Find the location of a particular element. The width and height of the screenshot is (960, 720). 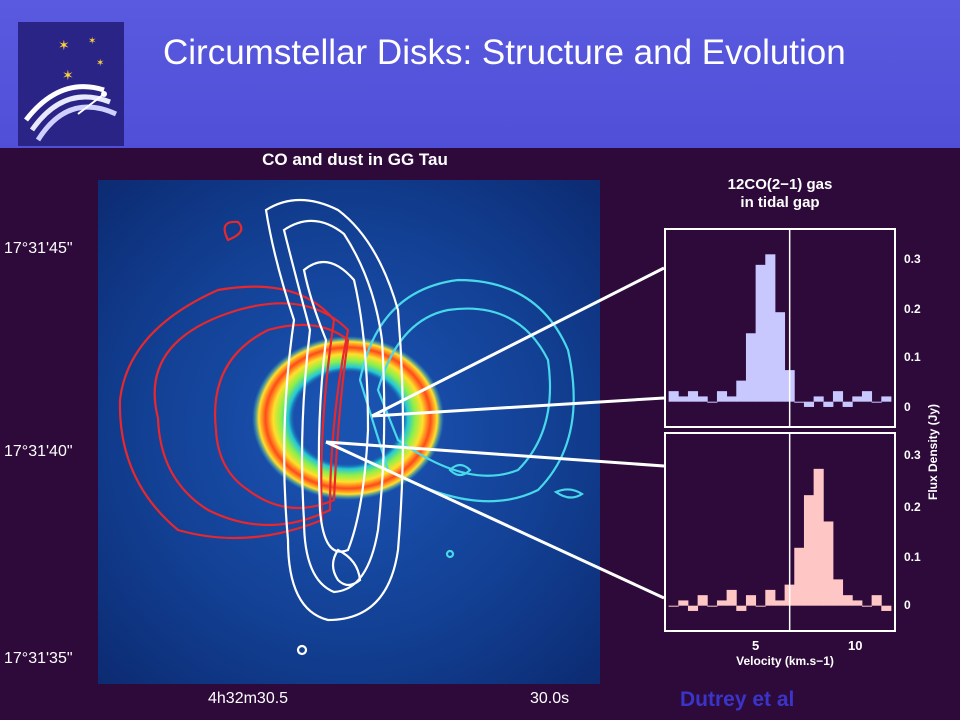

spectrum-xtick: 5 is located at coordinates (756, 645).